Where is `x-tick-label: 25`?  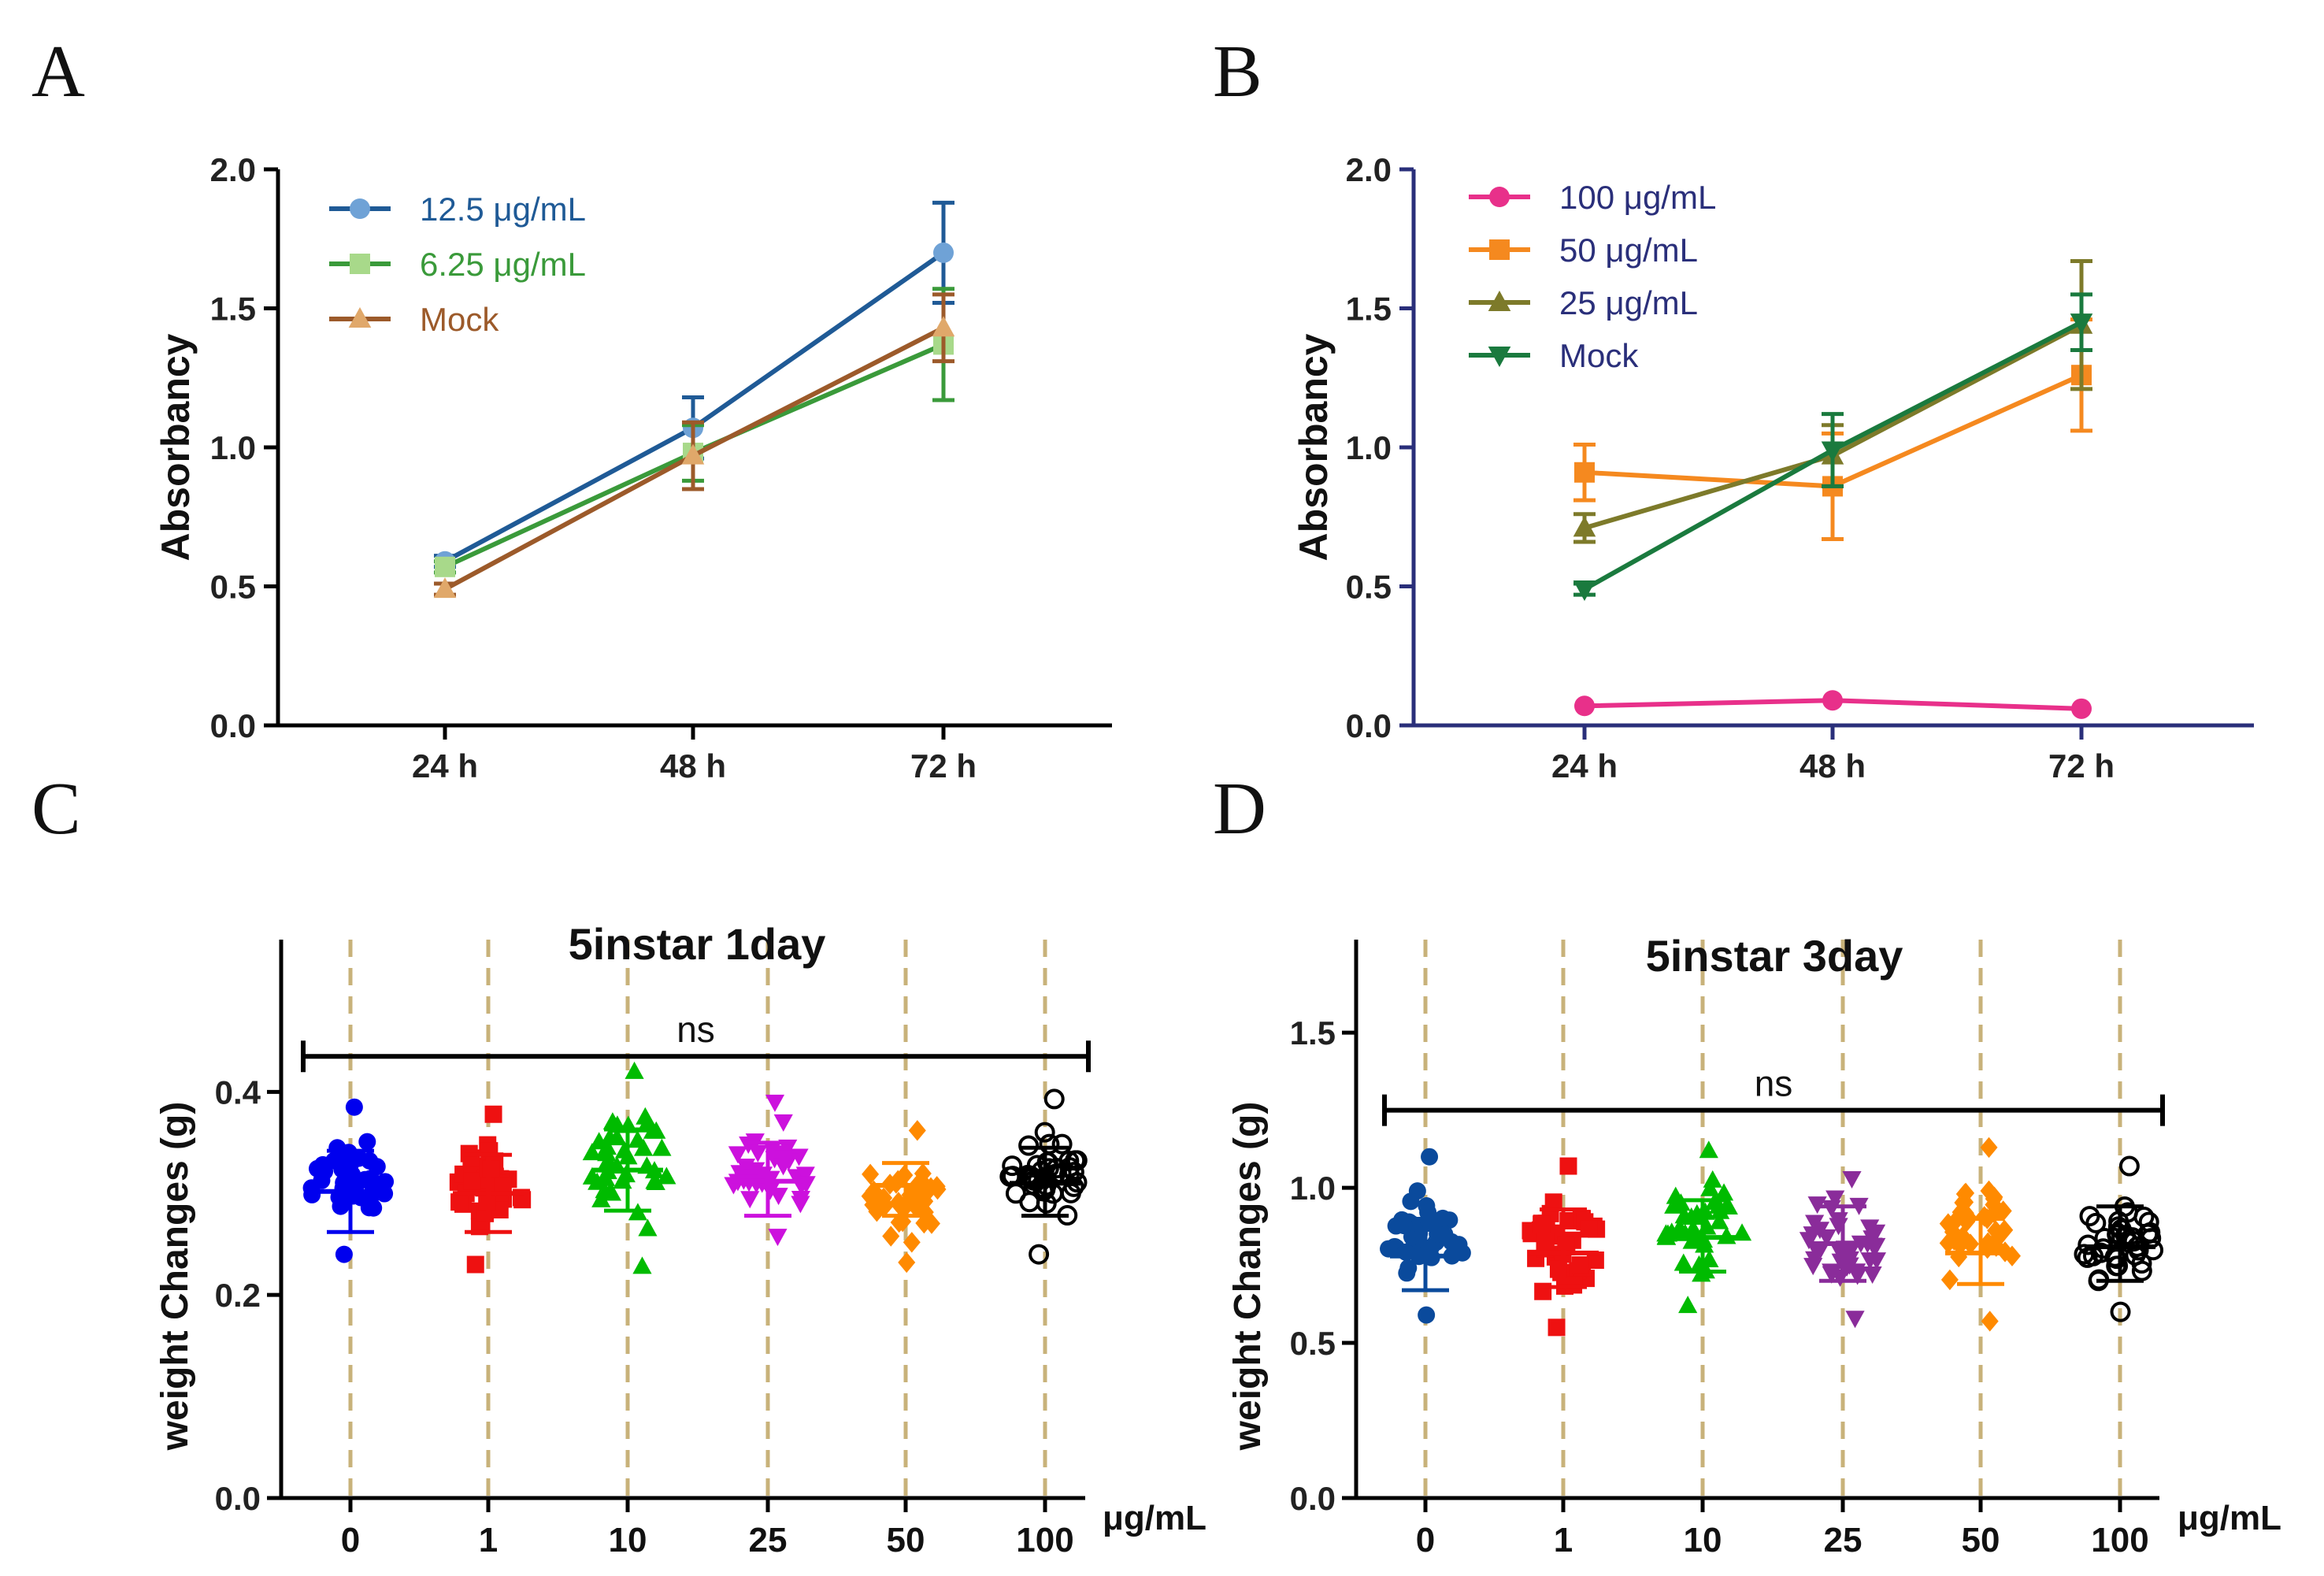
x-tick-label: 25 is located at coordinates (768, 1540).